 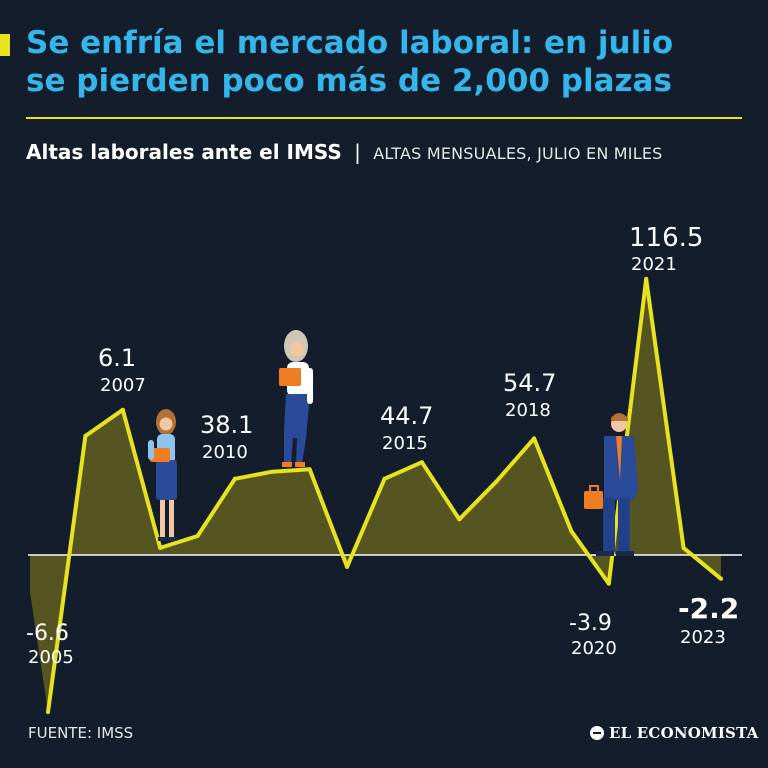 I want to click on logo-text: EL ECONOMISTA, so click(x=684, y=733).